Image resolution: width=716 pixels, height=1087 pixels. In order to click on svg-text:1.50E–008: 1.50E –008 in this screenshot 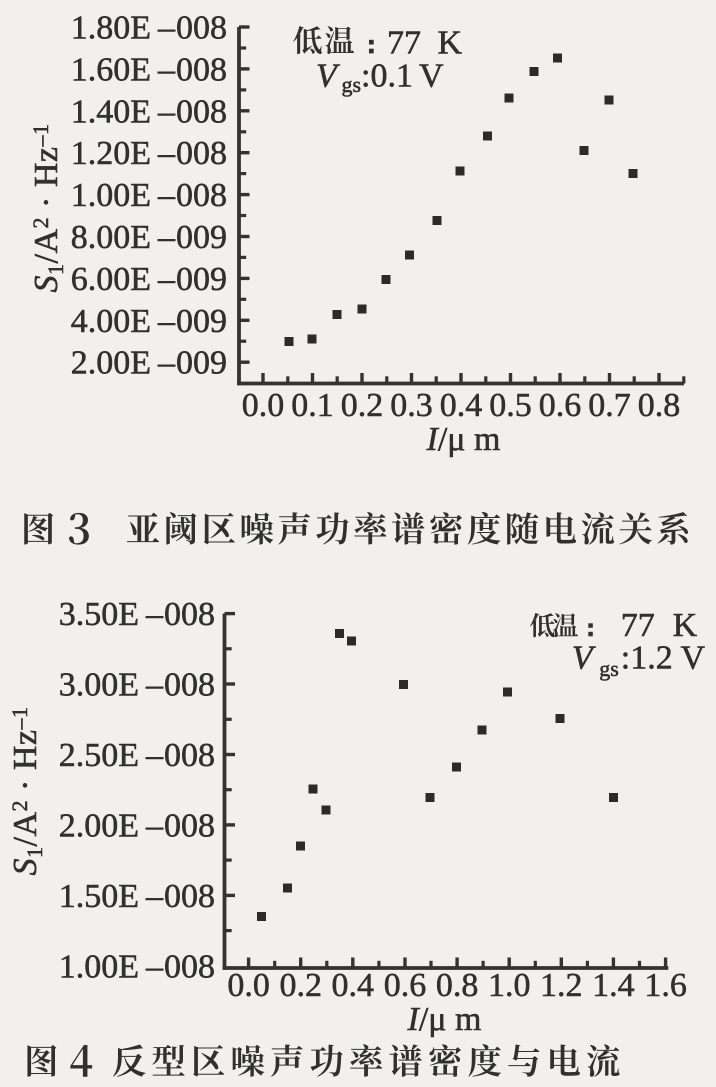, I will do `click(137, 896)`.